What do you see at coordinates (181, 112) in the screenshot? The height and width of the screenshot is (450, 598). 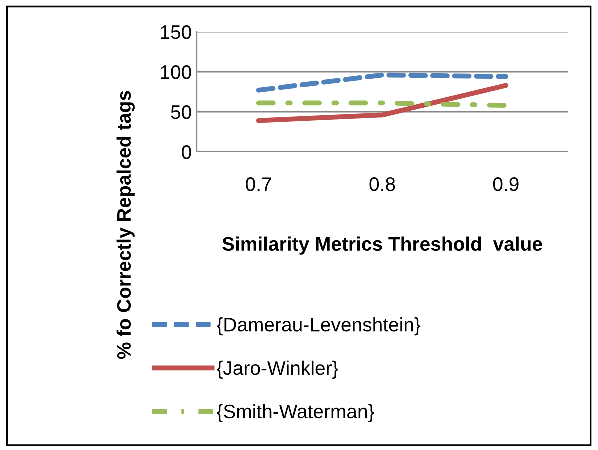 I see `y-tick-label: 50` at bounding box center [181, 112].